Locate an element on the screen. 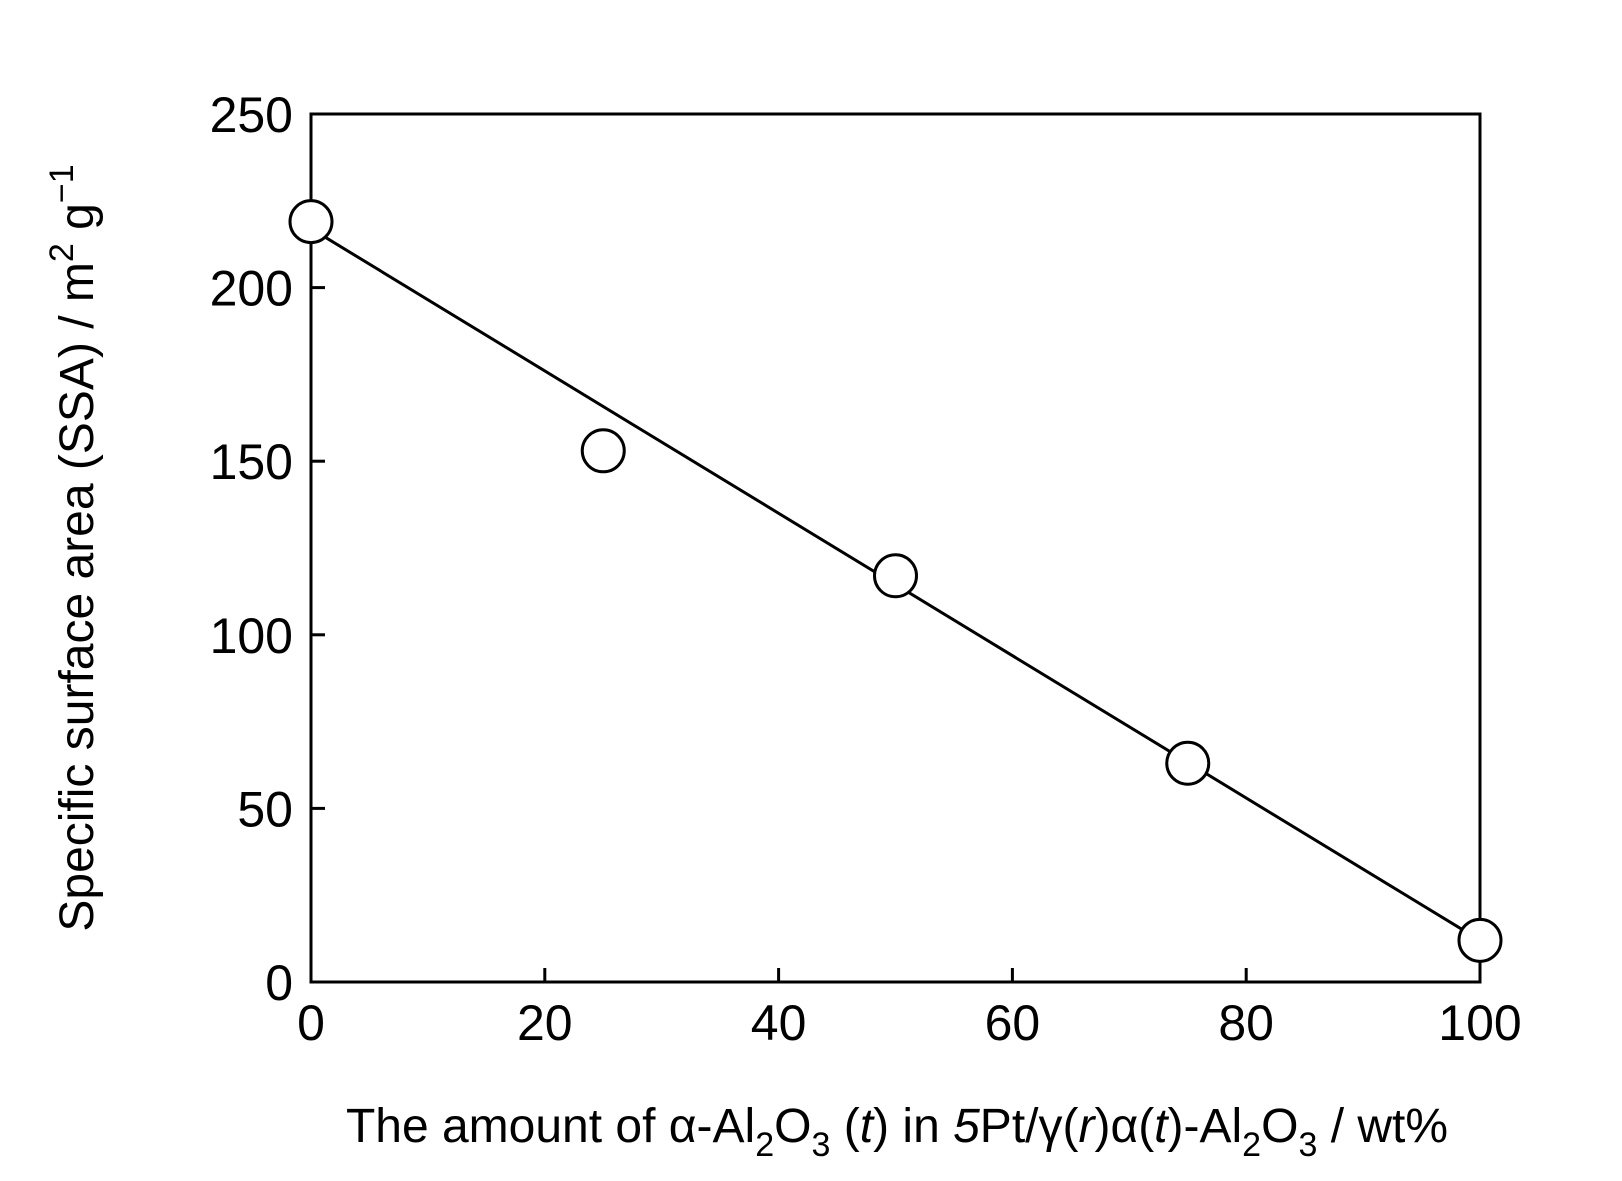 The height and width of the screenshot is (1181, 1622). x-tick-label: 40 is located at coordinates (779, 1023).